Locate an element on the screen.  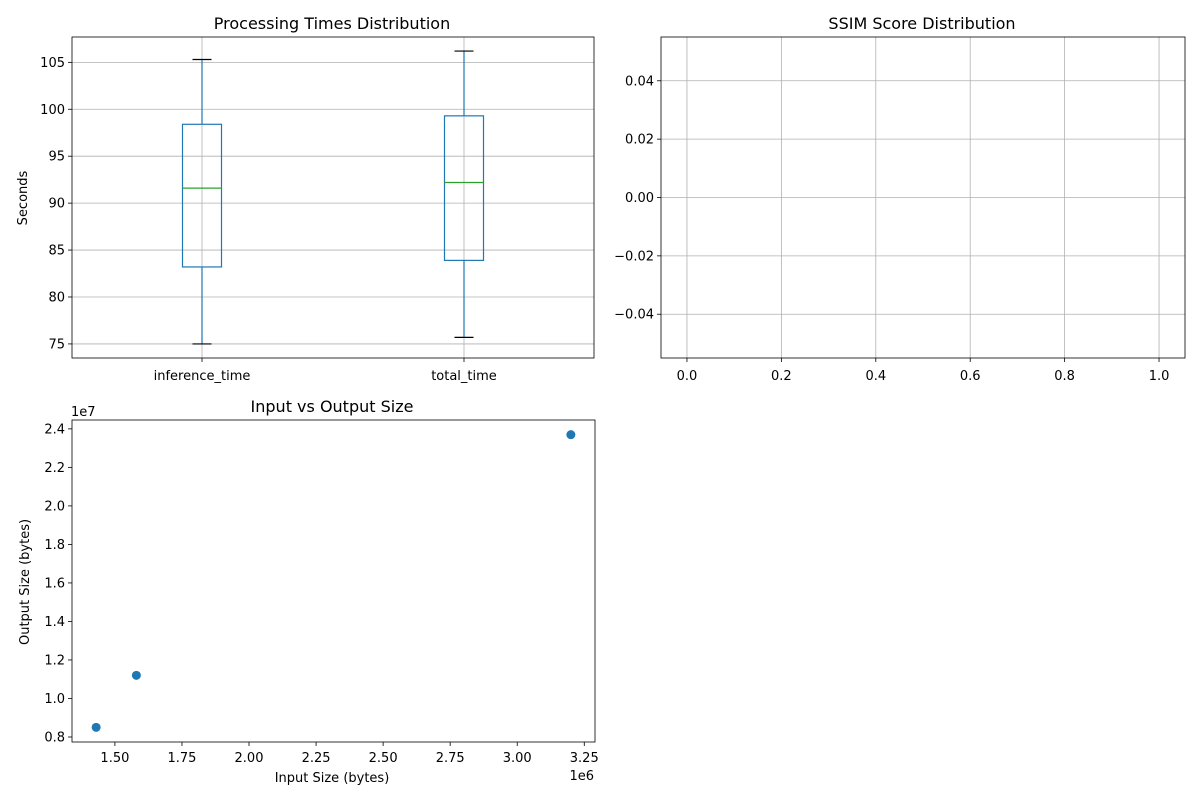
y-tick-label: 0.02 is located at coordinates (639, 140).